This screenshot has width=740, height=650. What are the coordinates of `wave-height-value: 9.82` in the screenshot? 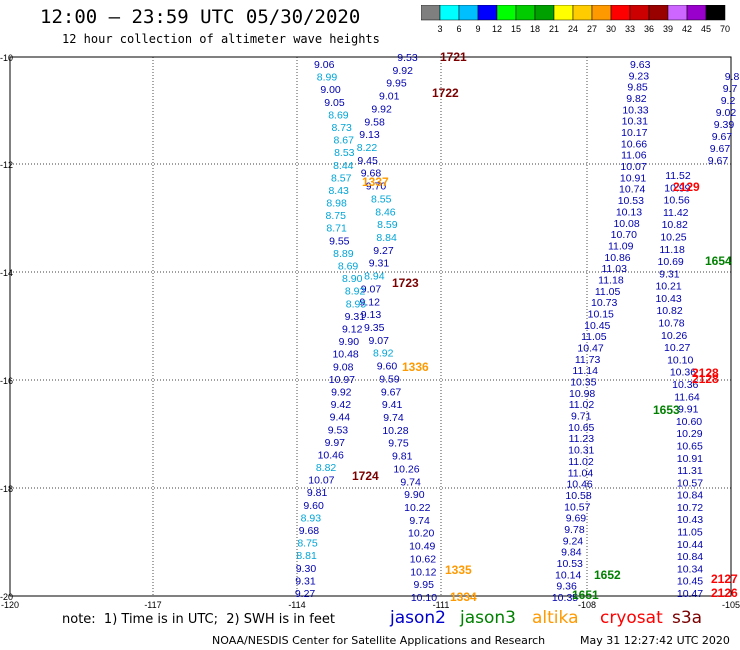 It's located at (636, 99).